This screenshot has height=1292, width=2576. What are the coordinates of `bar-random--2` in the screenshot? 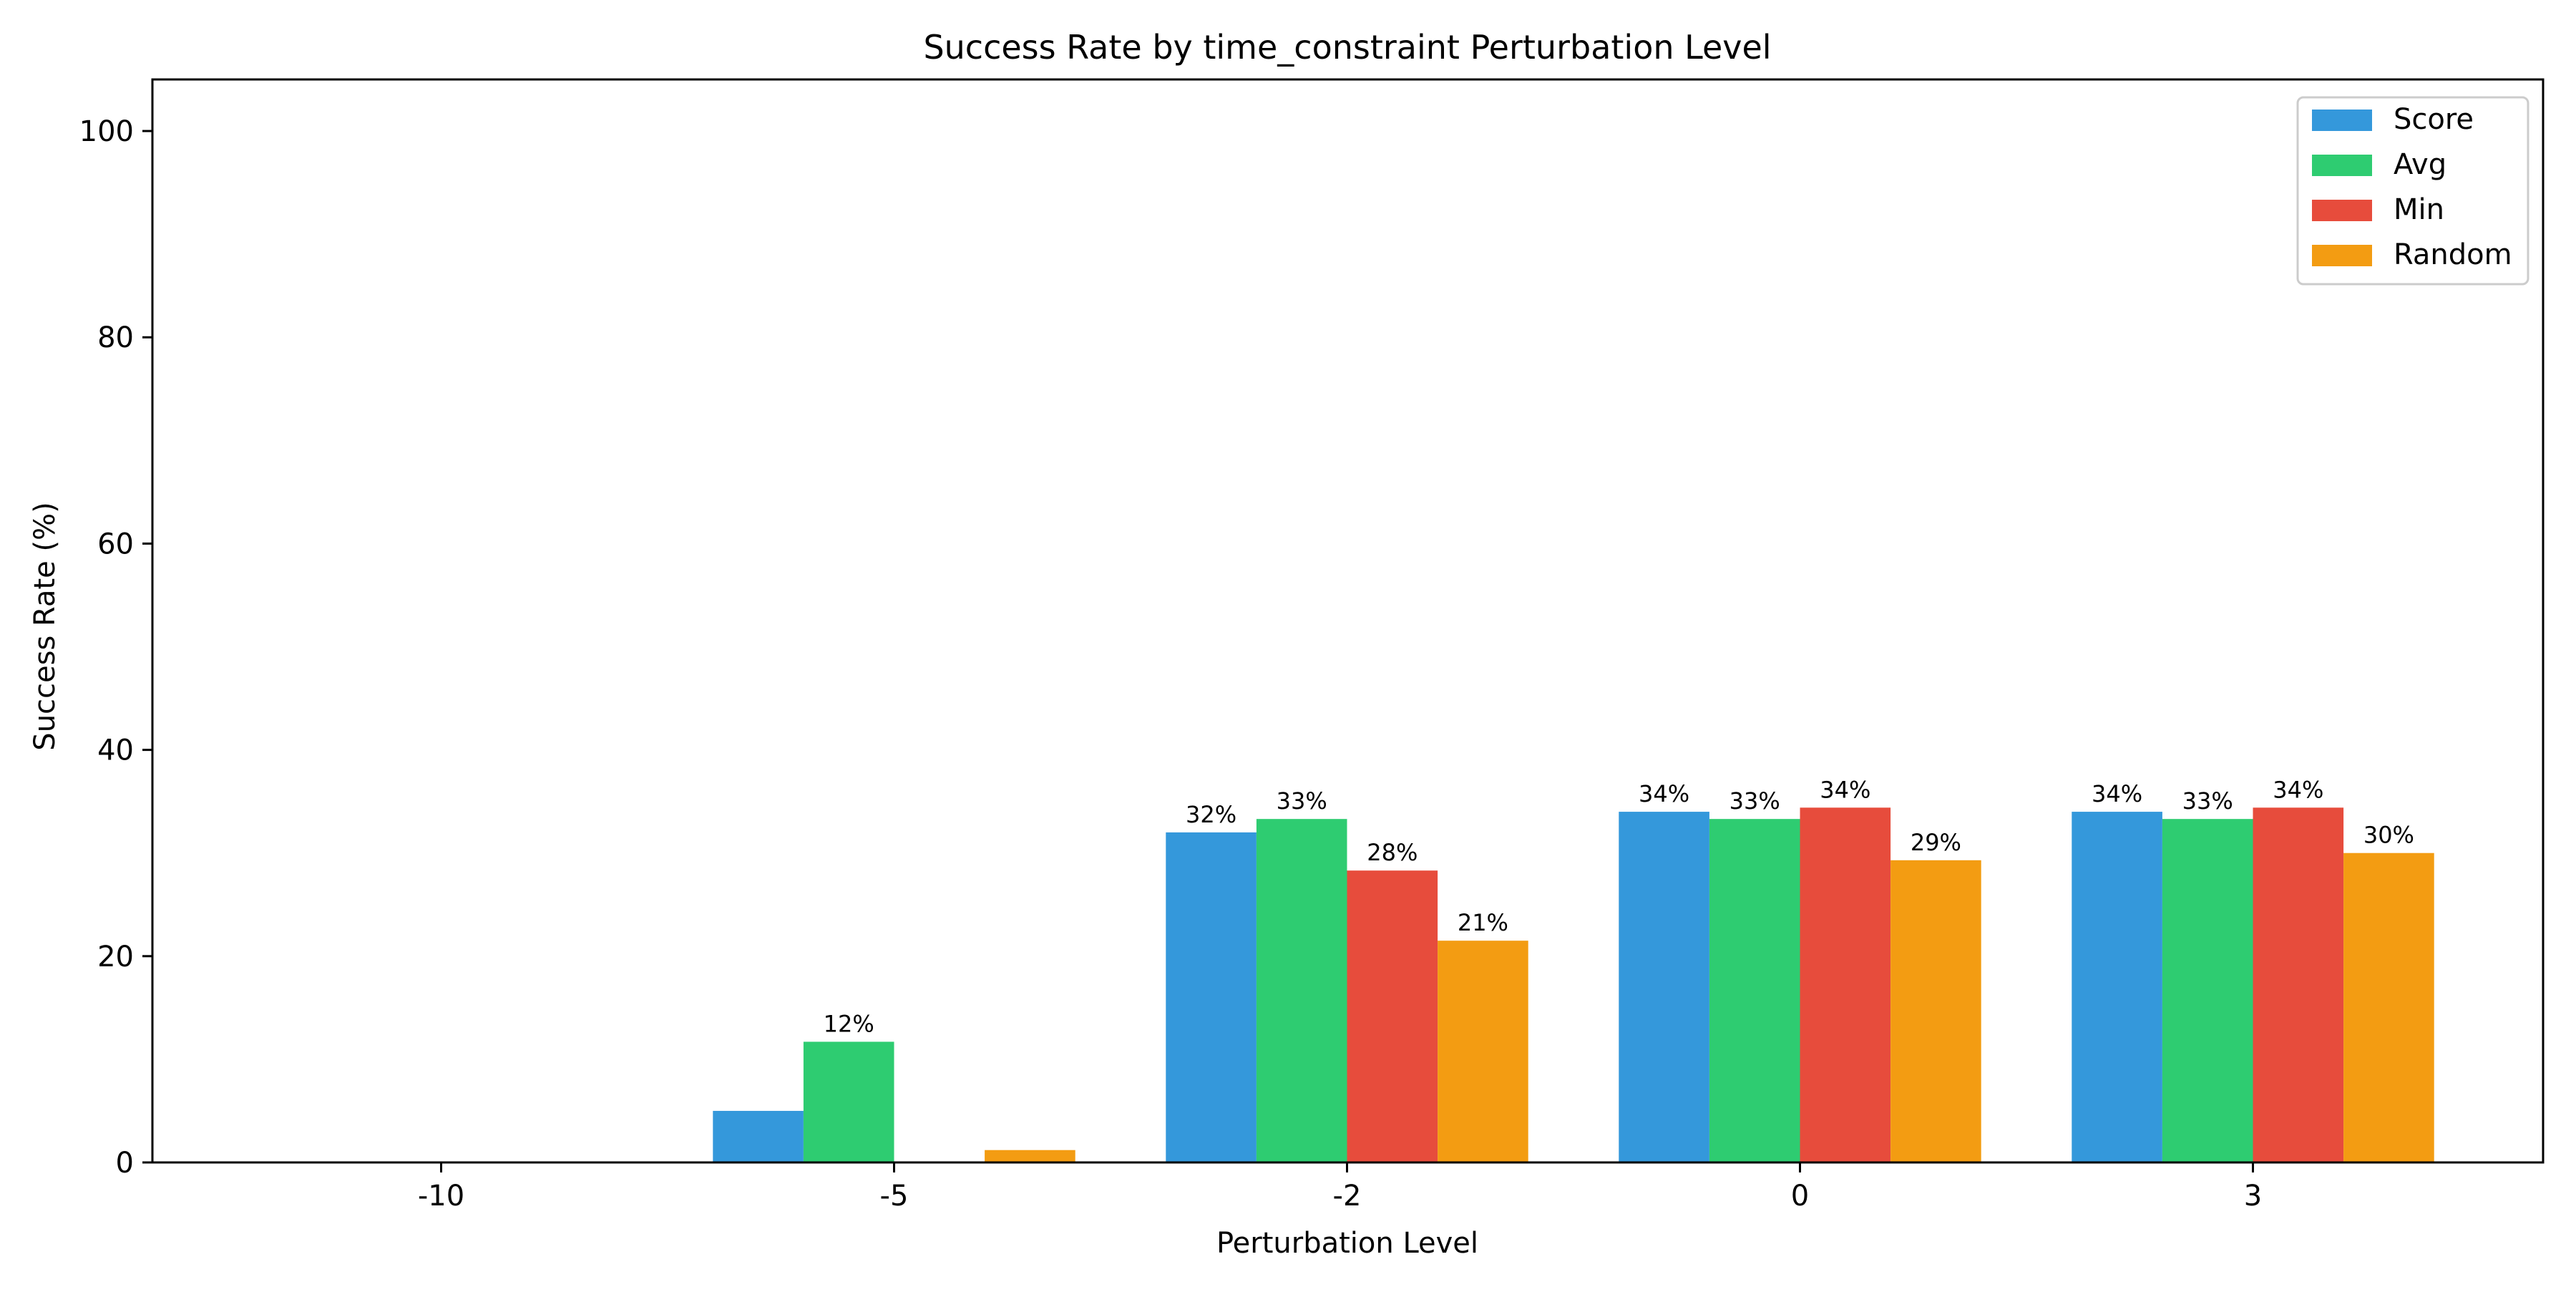 It's located at (1483, 1051).